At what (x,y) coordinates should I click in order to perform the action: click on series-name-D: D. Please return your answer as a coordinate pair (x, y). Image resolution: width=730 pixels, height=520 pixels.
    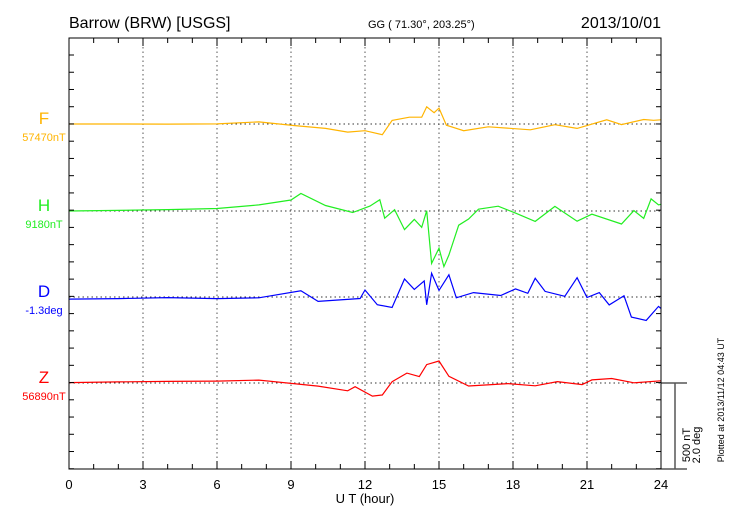
    Looking at the image, I should click on (44, 291).